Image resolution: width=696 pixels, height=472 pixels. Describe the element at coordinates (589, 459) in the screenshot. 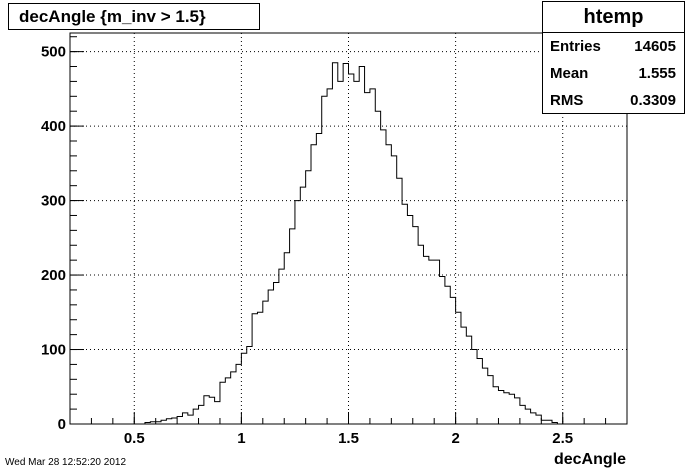

I see `x-axis-label: decAngle` at that location.